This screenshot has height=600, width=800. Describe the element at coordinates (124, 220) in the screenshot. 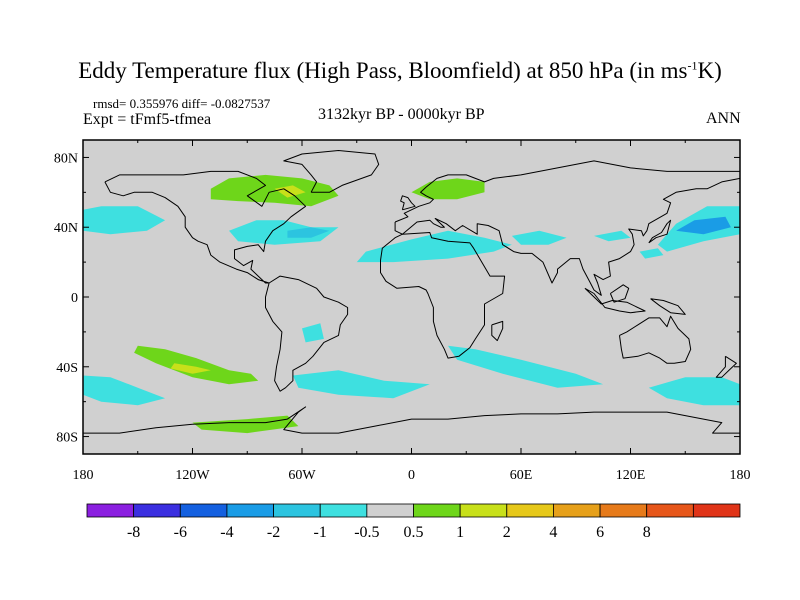

I see `north-pacific-east-anomaly` at that location.